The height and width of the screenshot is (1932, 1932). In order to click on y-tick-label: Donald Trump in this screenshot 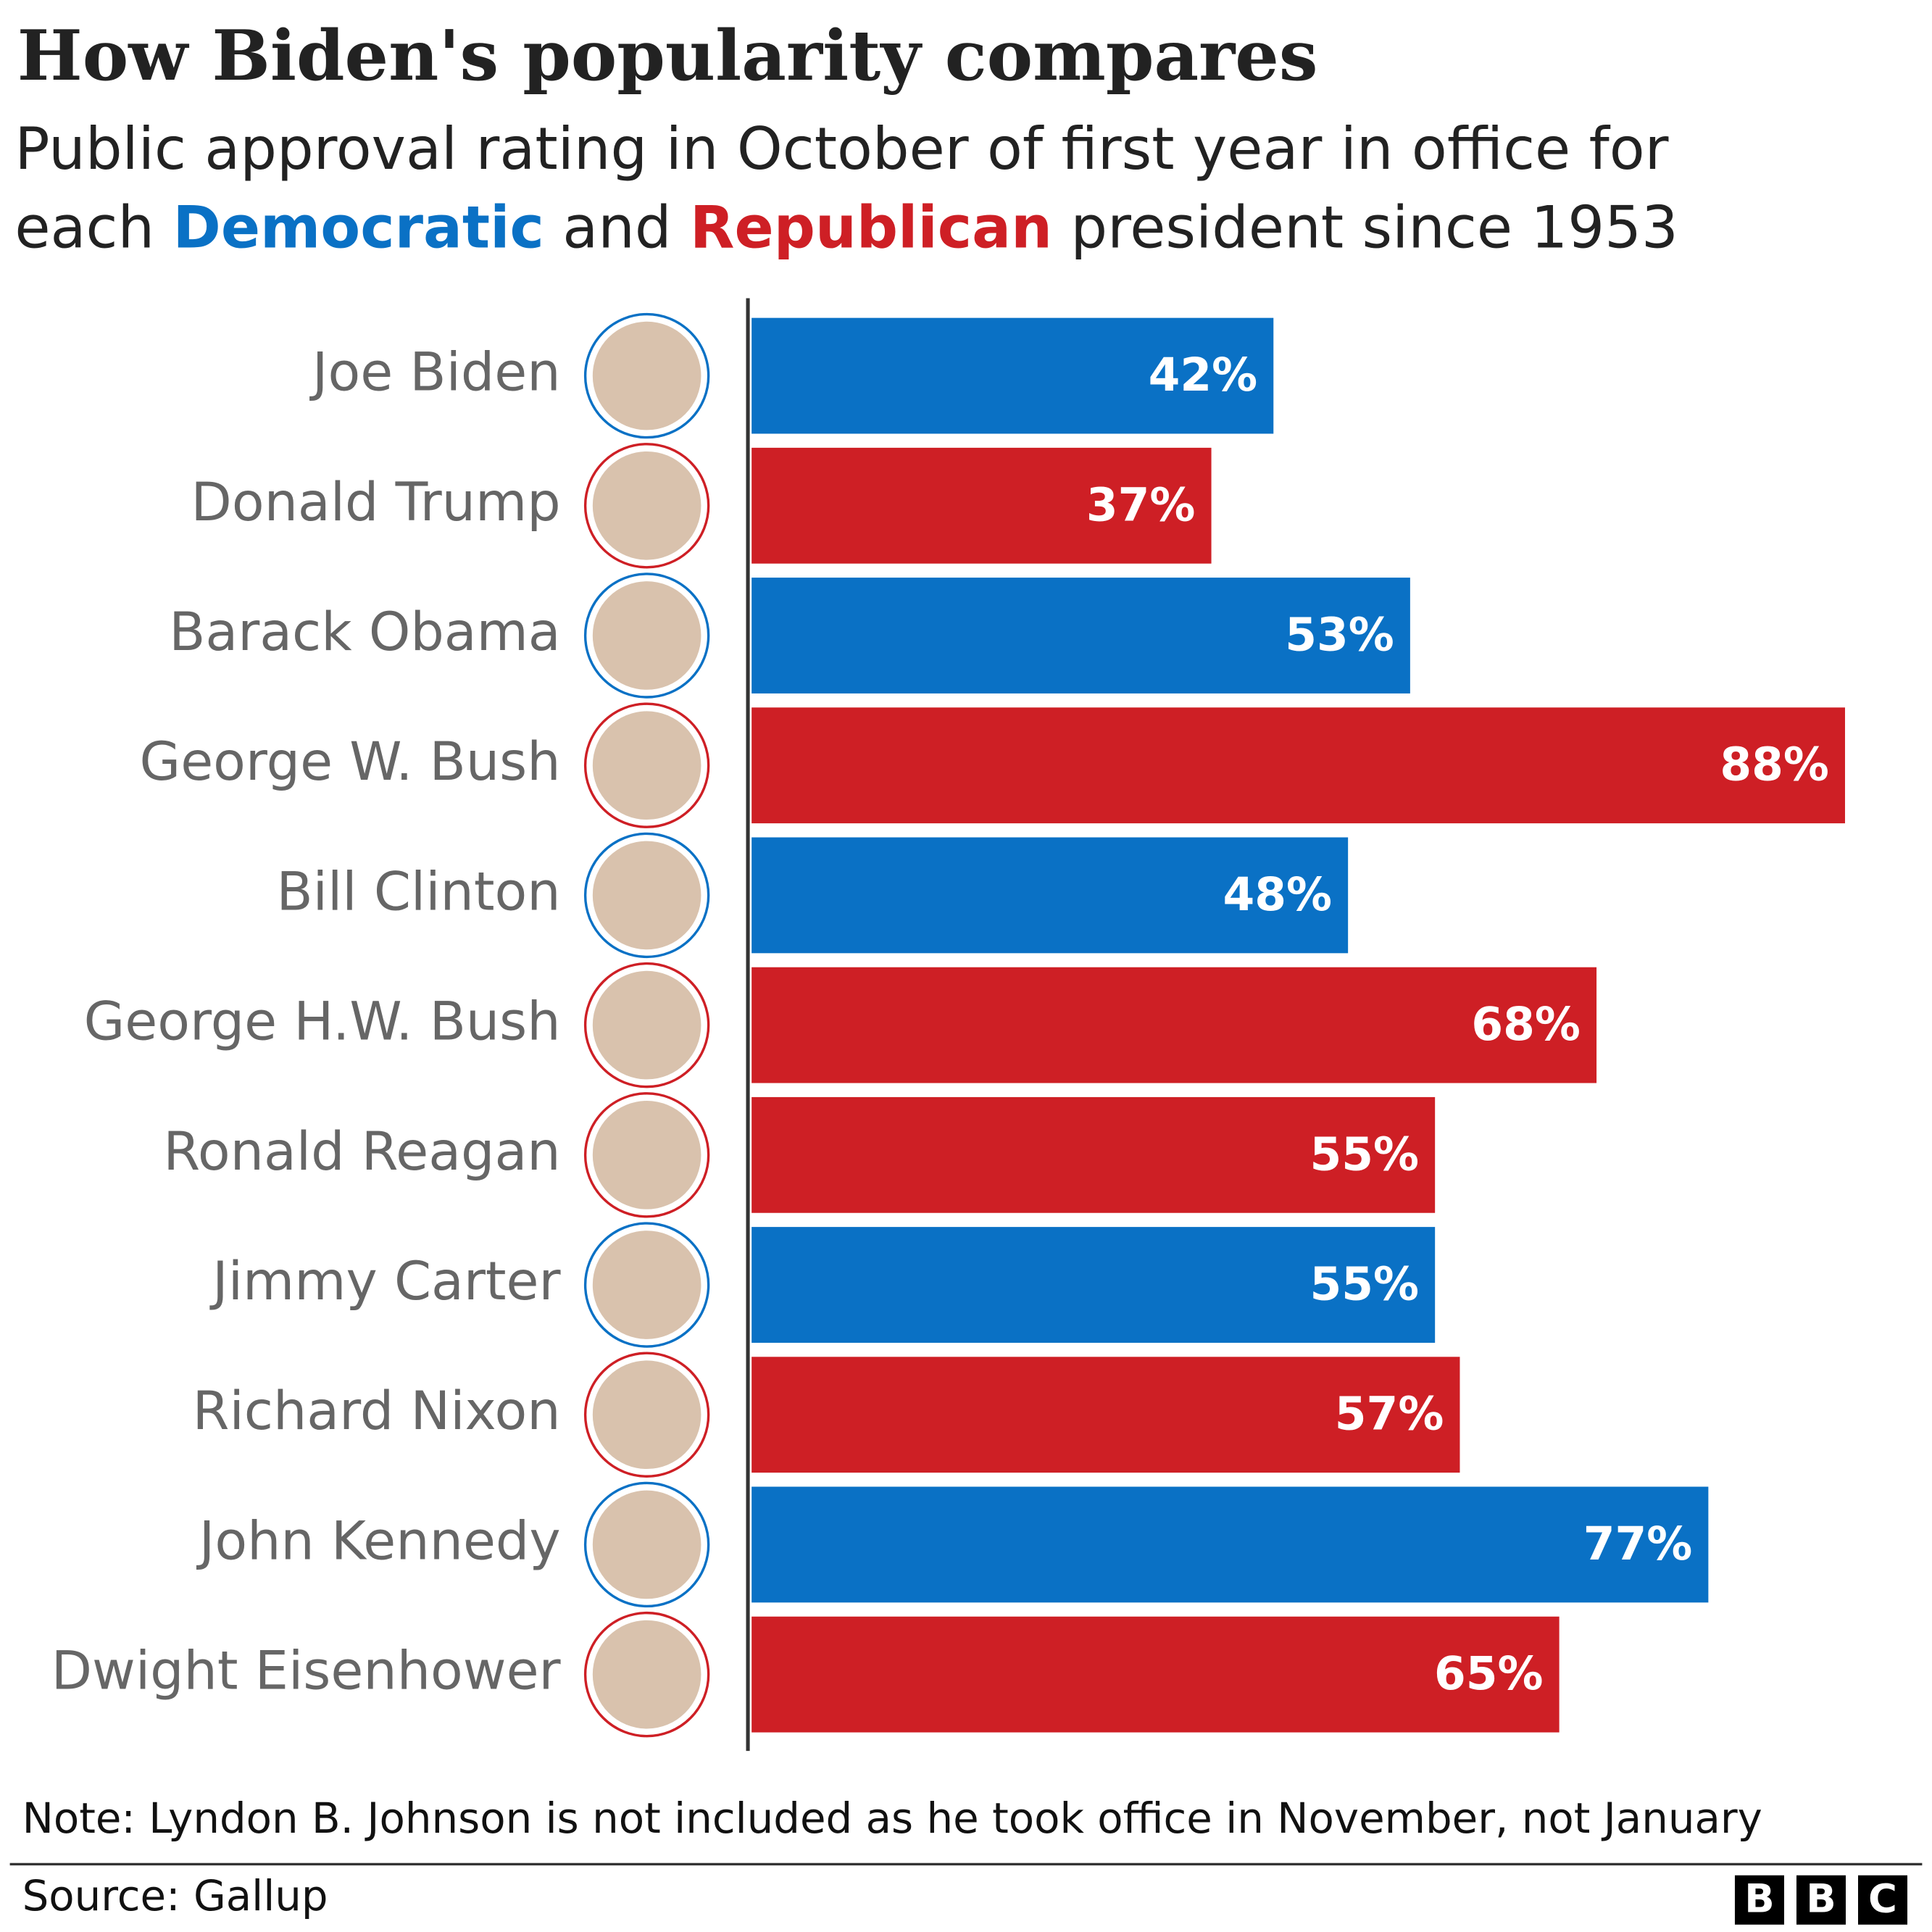, I will do `click(376, 502)`.